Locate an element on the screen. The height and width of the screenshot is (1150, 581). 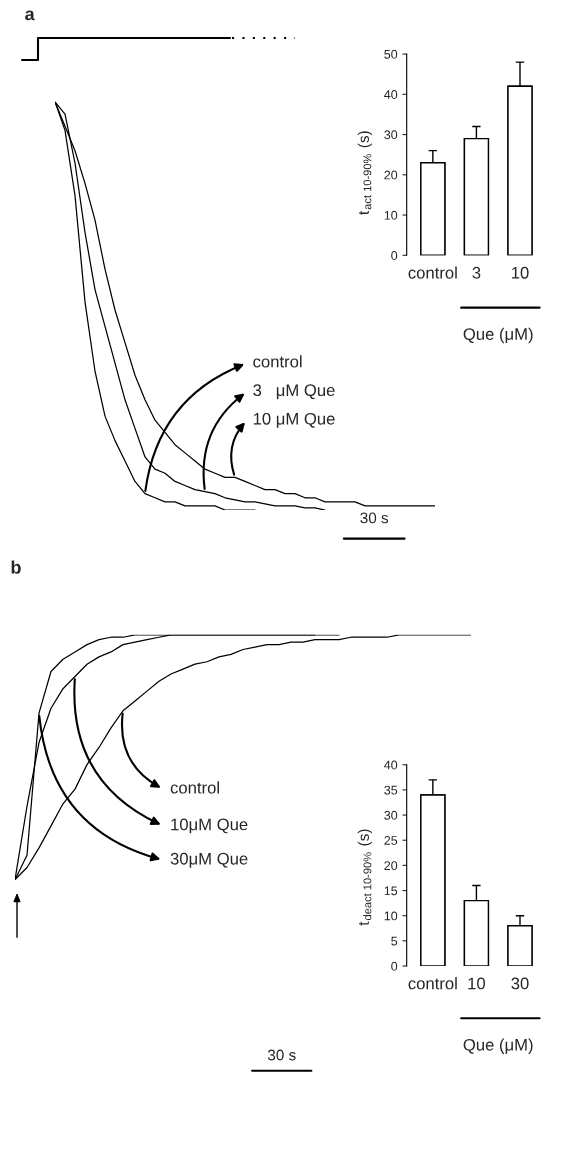
y-tick-label: 5 is located at coordinates (394, 941).